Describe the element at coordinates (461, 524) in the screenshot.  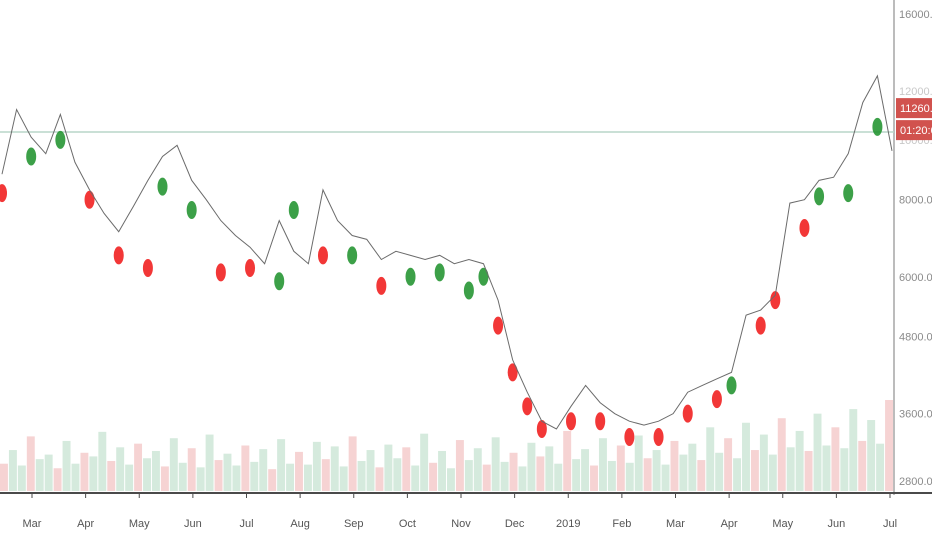
I see `month-label: Nov` at that location.